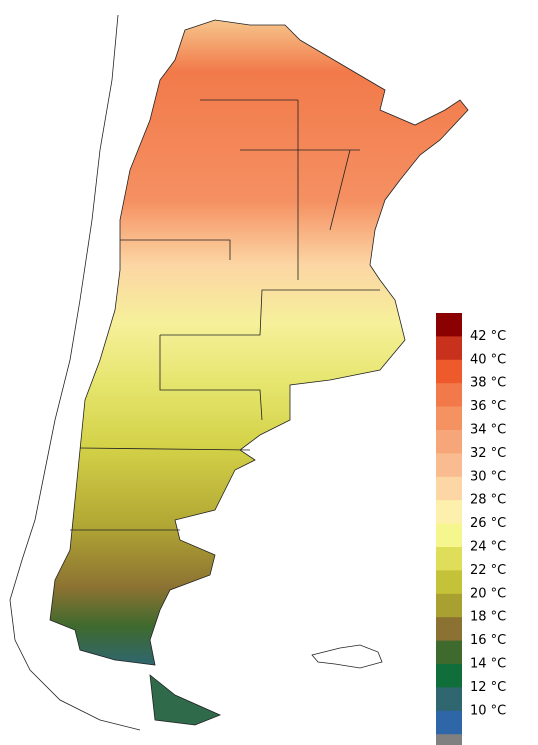 This screenshot has height=745, width=538. I want to click on legend-label: 32 °C, so click(488, 453).